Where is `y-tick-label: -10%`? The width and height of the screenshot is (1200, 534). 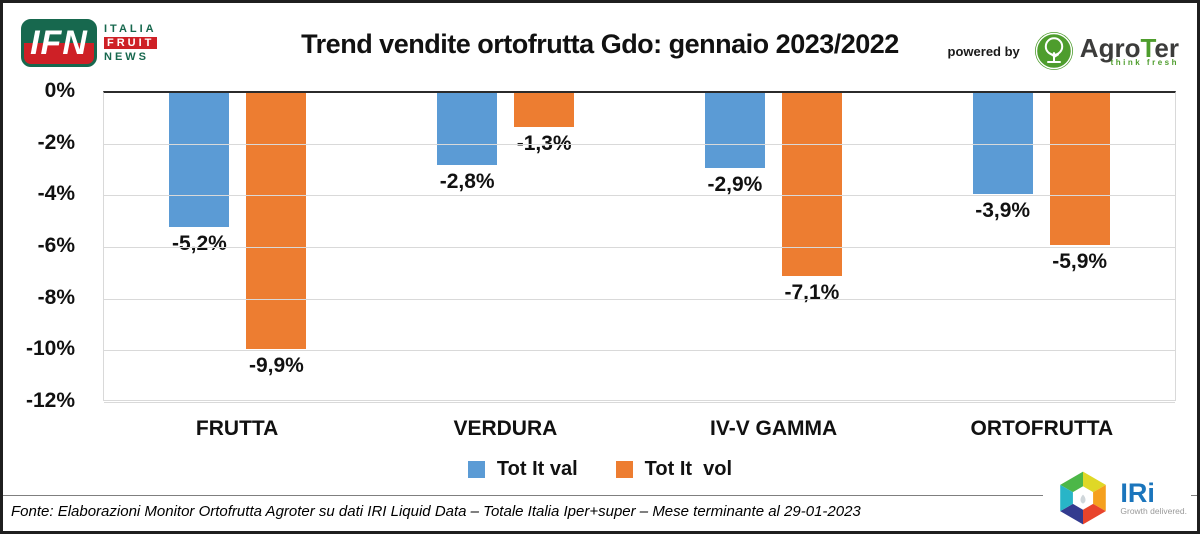 y-tick-label: -10% is located at coordinates (50, 349).